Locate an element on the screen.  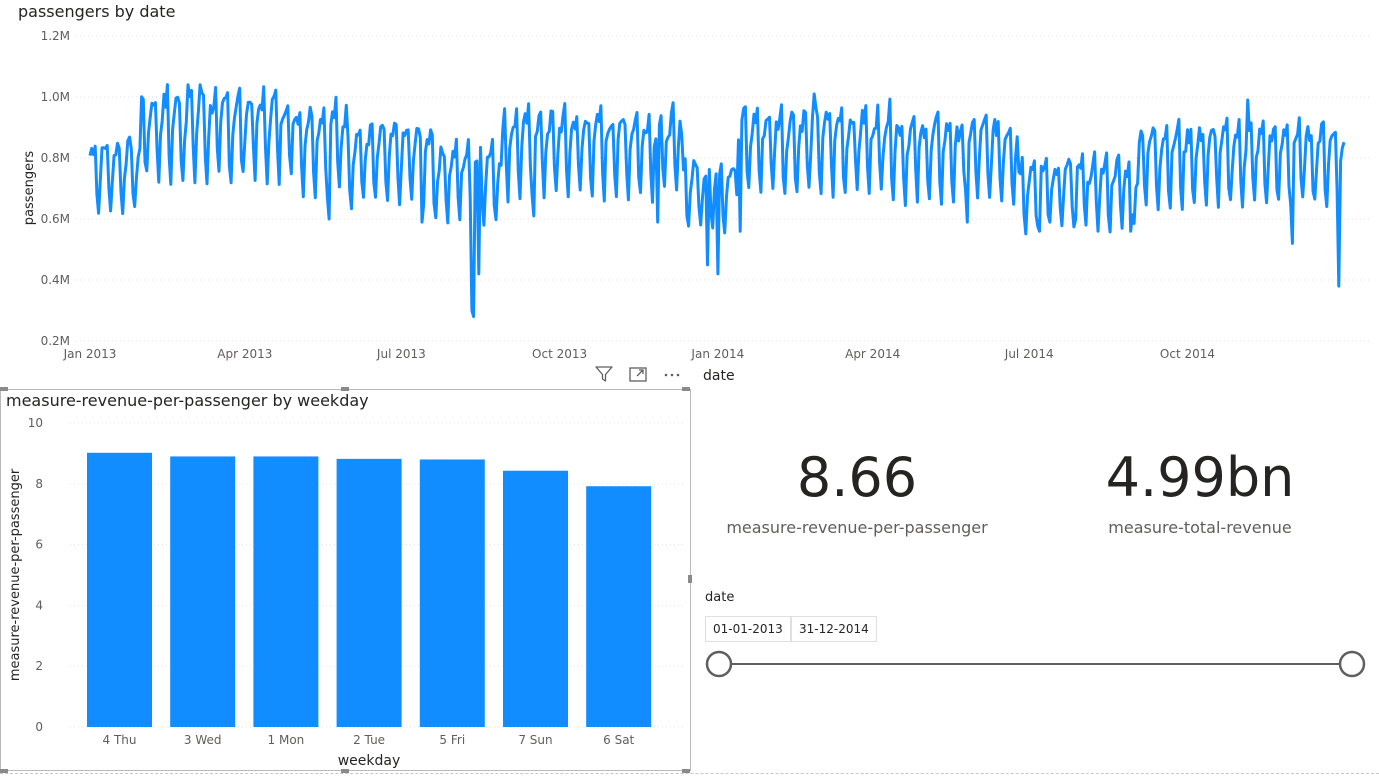
visual-header is located at coordinates (638, 374).